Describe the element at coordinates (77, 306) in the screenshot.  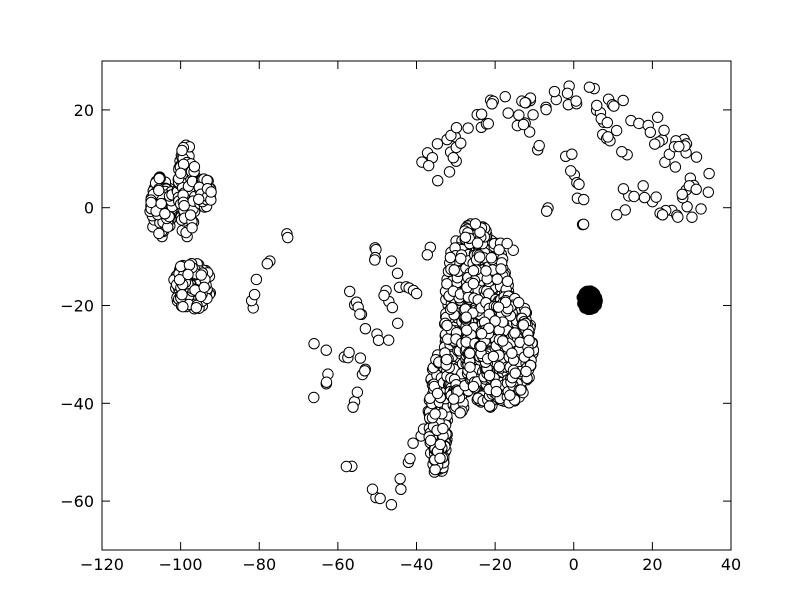
I see `y-axis-tick-labels: 20 0 −20 −40 −60` at that location.